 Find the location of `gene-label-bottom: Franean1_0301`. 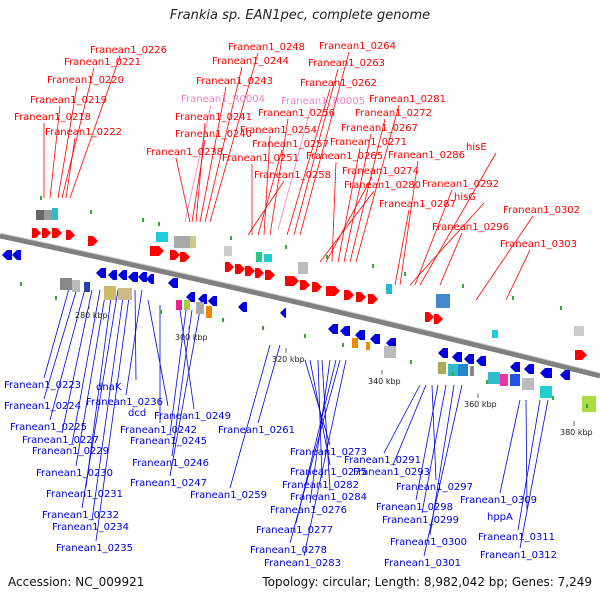

gene-label-bottom: Franean1_0301 is located at coordinates (422, 563).